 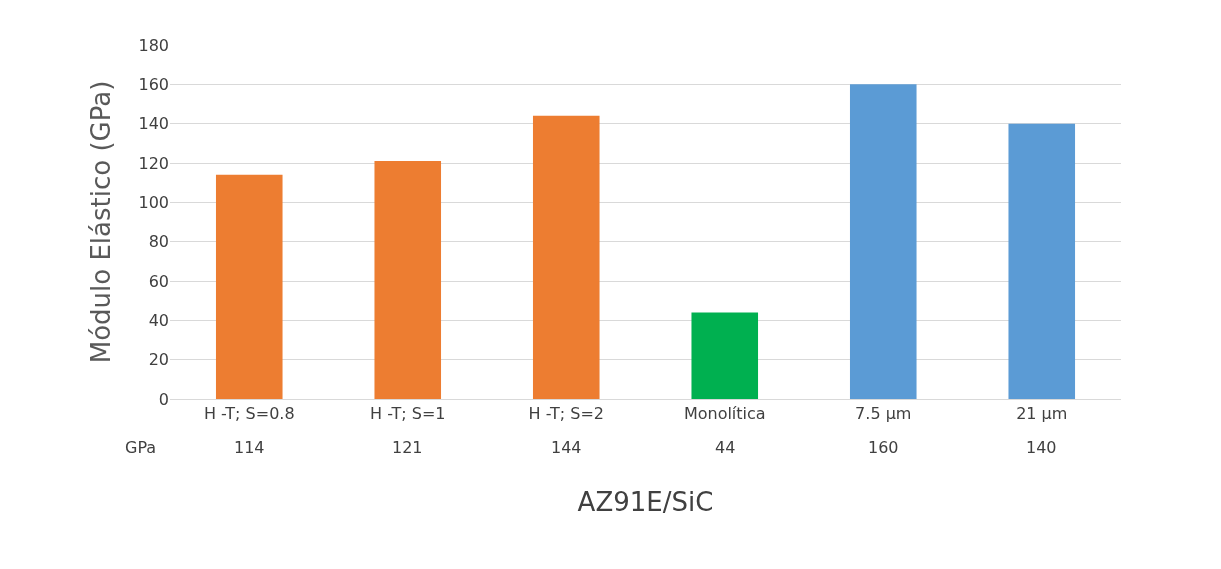 What do you see at coordinates (141, 447) in the screenshot?
I see `text: GPa` at bounding box center [141, 447].